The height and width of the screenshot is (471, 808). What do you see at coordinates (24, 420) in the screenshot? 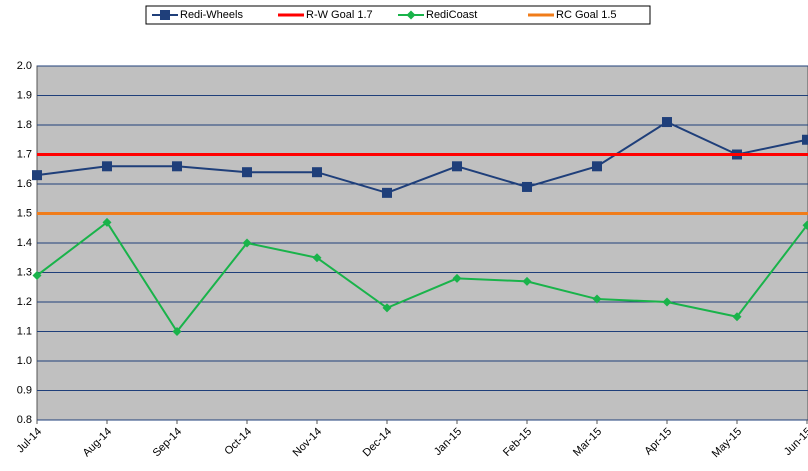
I see `y-tick-label: 0.8` at bounding box center [24, 420].